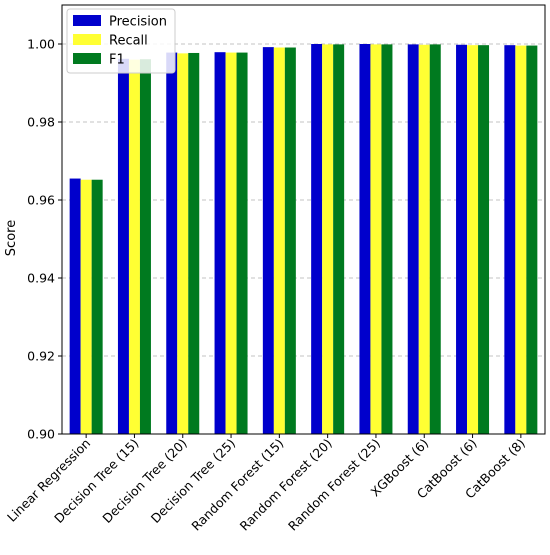 Image resolution: width=550 pixels, height=555 pixels. What do you see at coordinates (48, 480) in the screenshot?
I see `x-tick-label: Linear Regression` at bounding box center [48, 480].